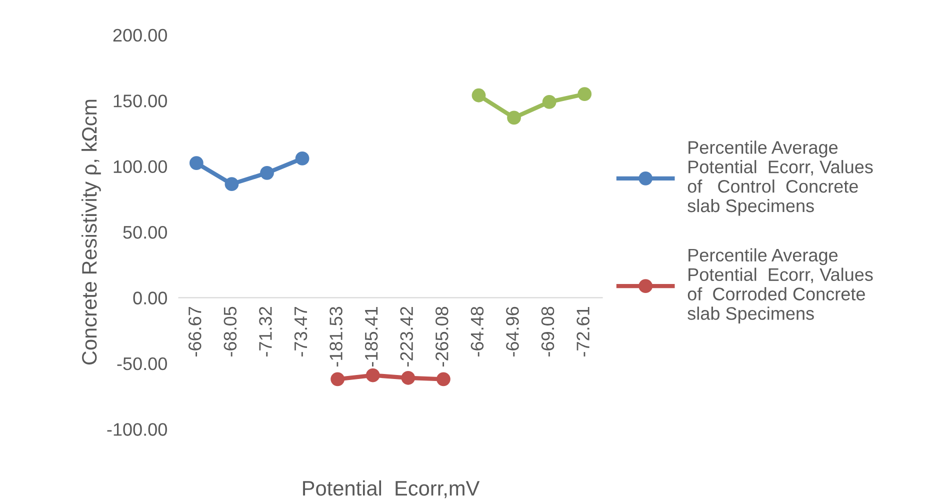 The width and height of the screenshot is (941, 499). What do you see at coordinates (137, 429) in the screenshot?
I see `y-tick-label: -100.00` at bounding box center [137, 429].